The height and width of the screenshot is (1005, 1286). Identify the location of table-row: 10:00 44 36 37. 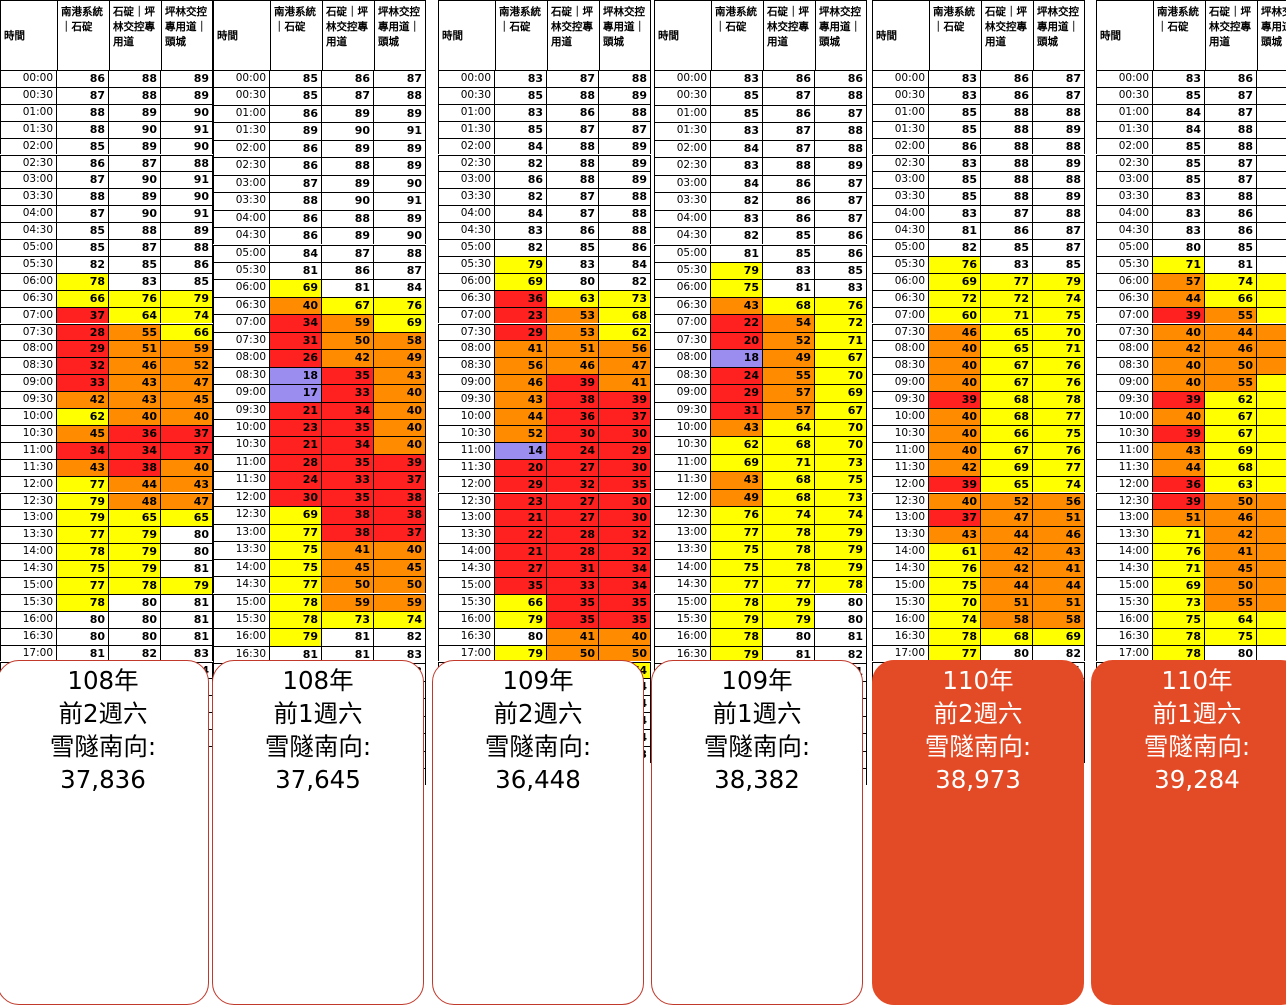
(544, 416).